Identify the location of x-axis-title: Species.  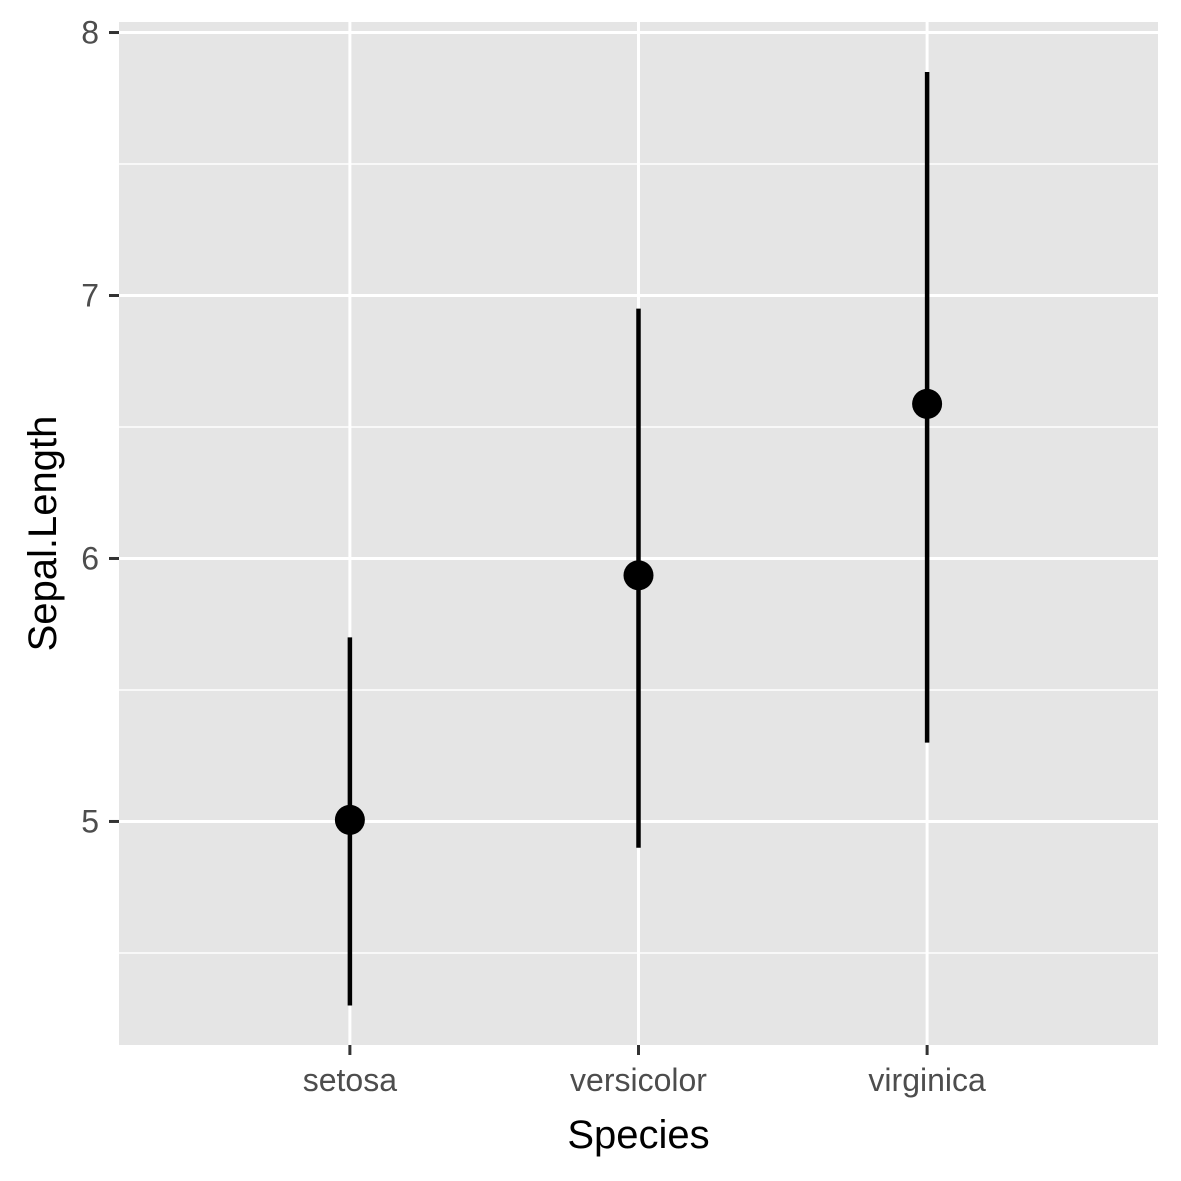
(638, 1135).